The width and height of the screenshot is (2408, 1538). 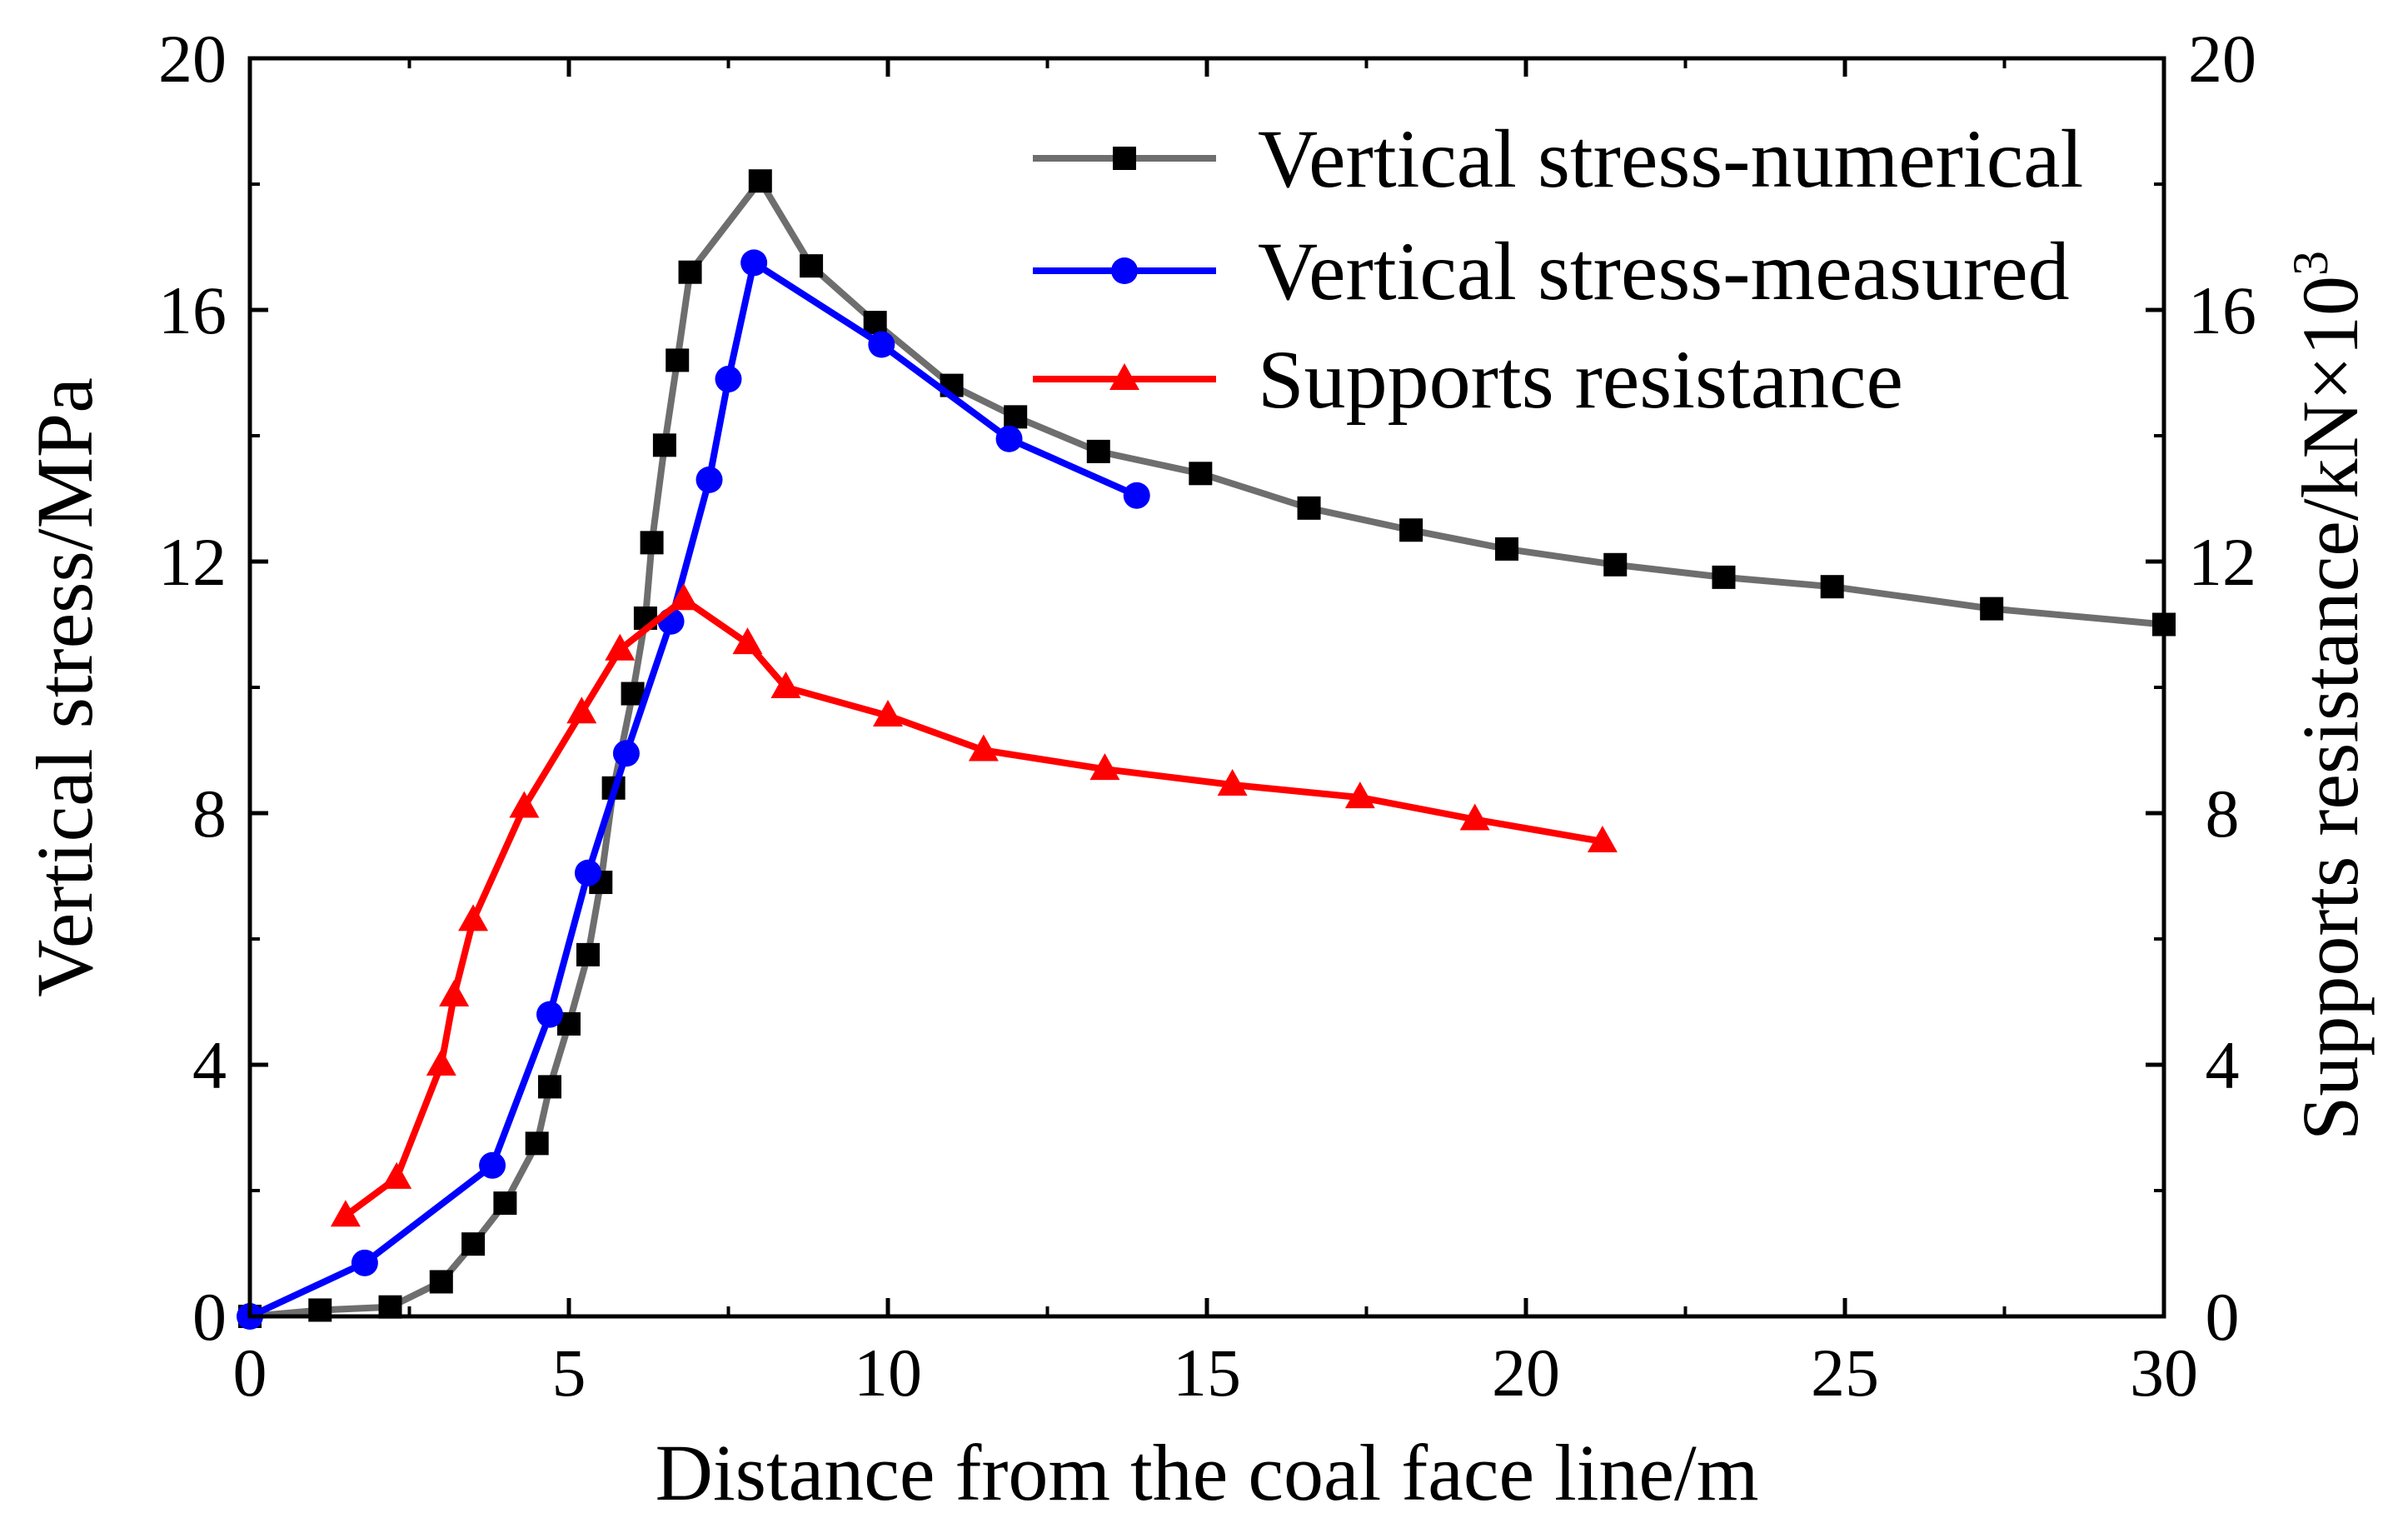 What do you see at coordinates (2222, 562) in the screenshot?
I see `y2-tick-label: 12` at bounding box center [2222, 562].